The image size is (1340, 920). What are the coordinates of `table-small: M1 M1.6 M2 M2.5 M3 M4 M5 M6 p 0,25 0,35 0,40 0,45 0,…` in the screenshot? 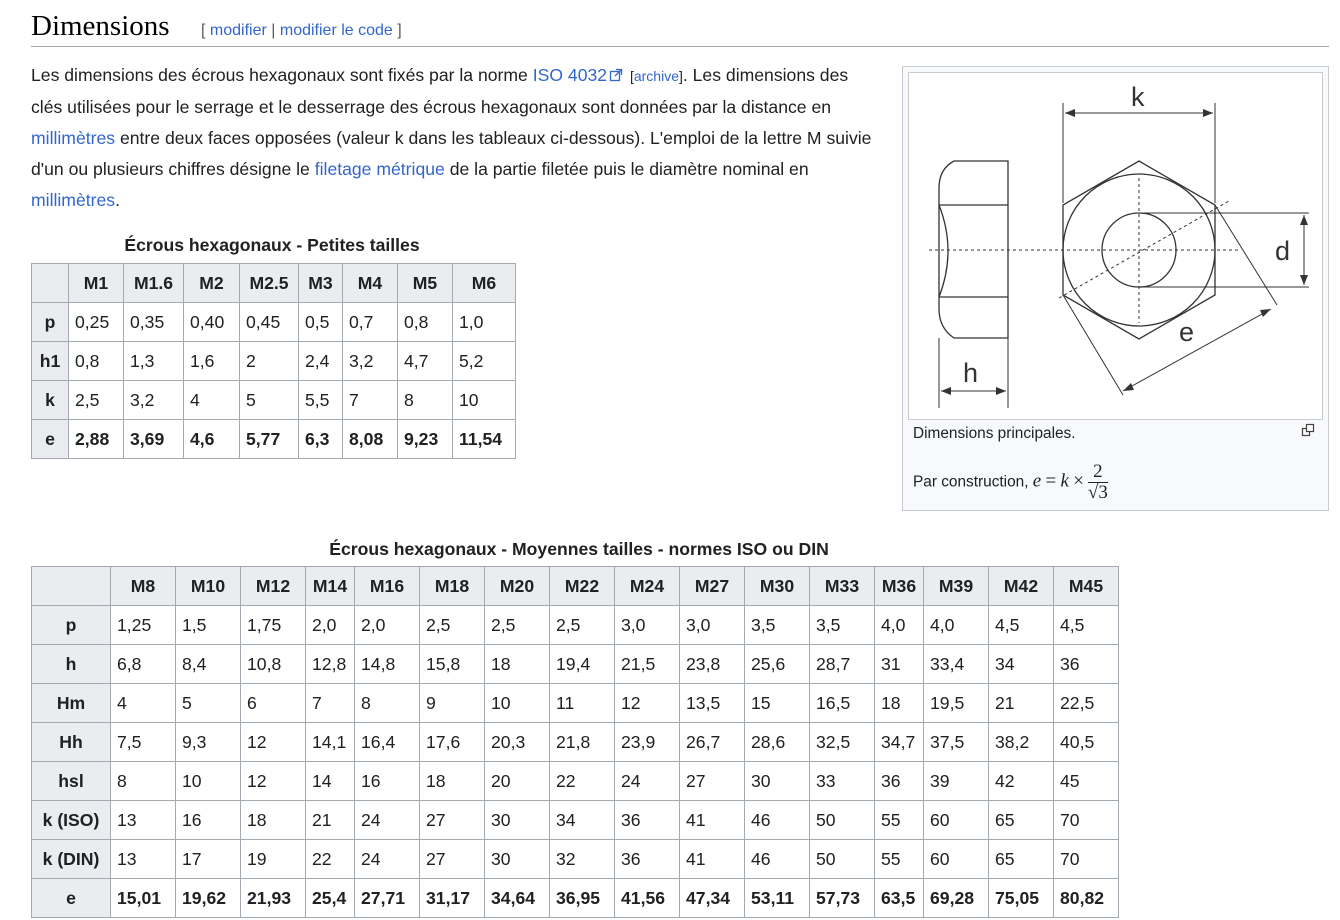 It's located at (273, 361).